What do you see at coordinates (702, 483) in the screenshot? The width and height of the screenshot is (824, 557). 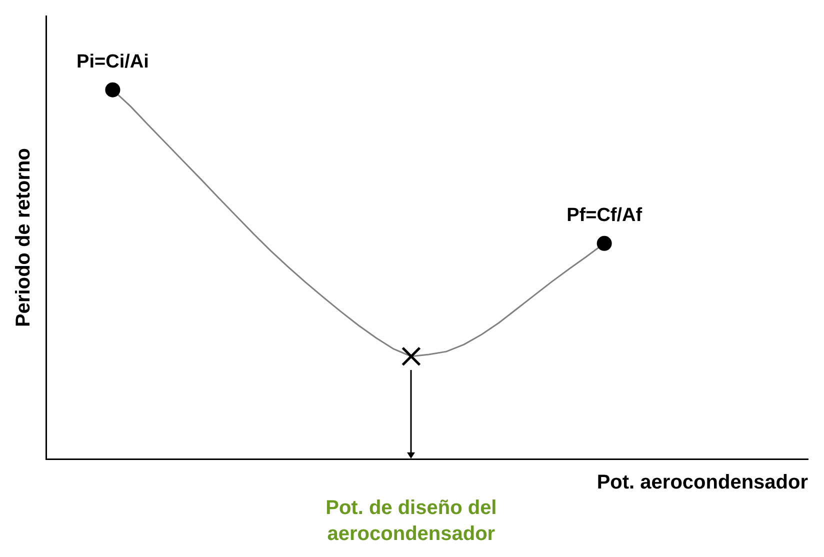 I see `x-axis-title: Pot. aerocondensador` at bounding box center [702, 483].